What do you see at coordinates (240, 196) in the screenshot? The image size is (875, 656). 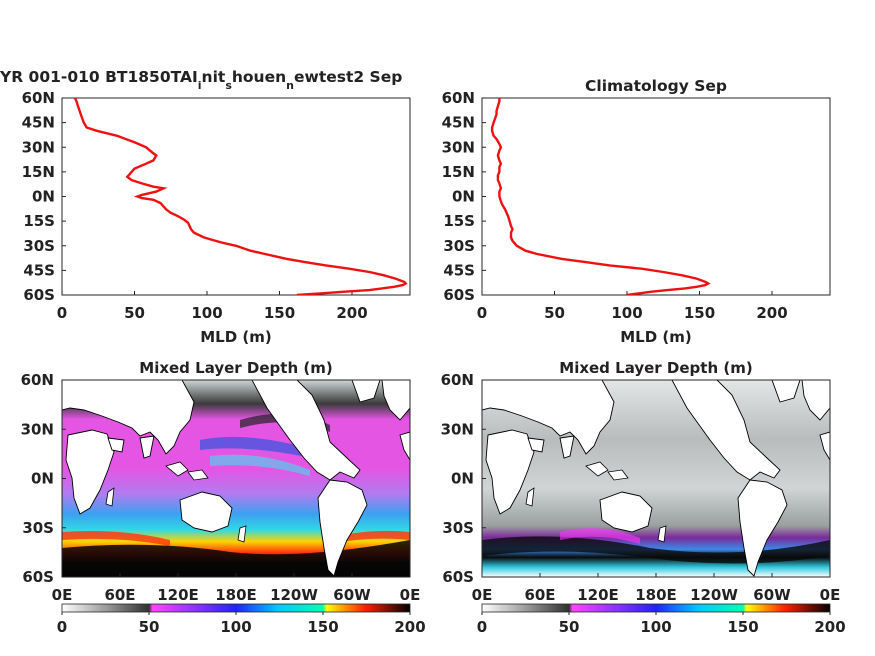 I see `mld-profile-line` at bounding box center [240, 196].